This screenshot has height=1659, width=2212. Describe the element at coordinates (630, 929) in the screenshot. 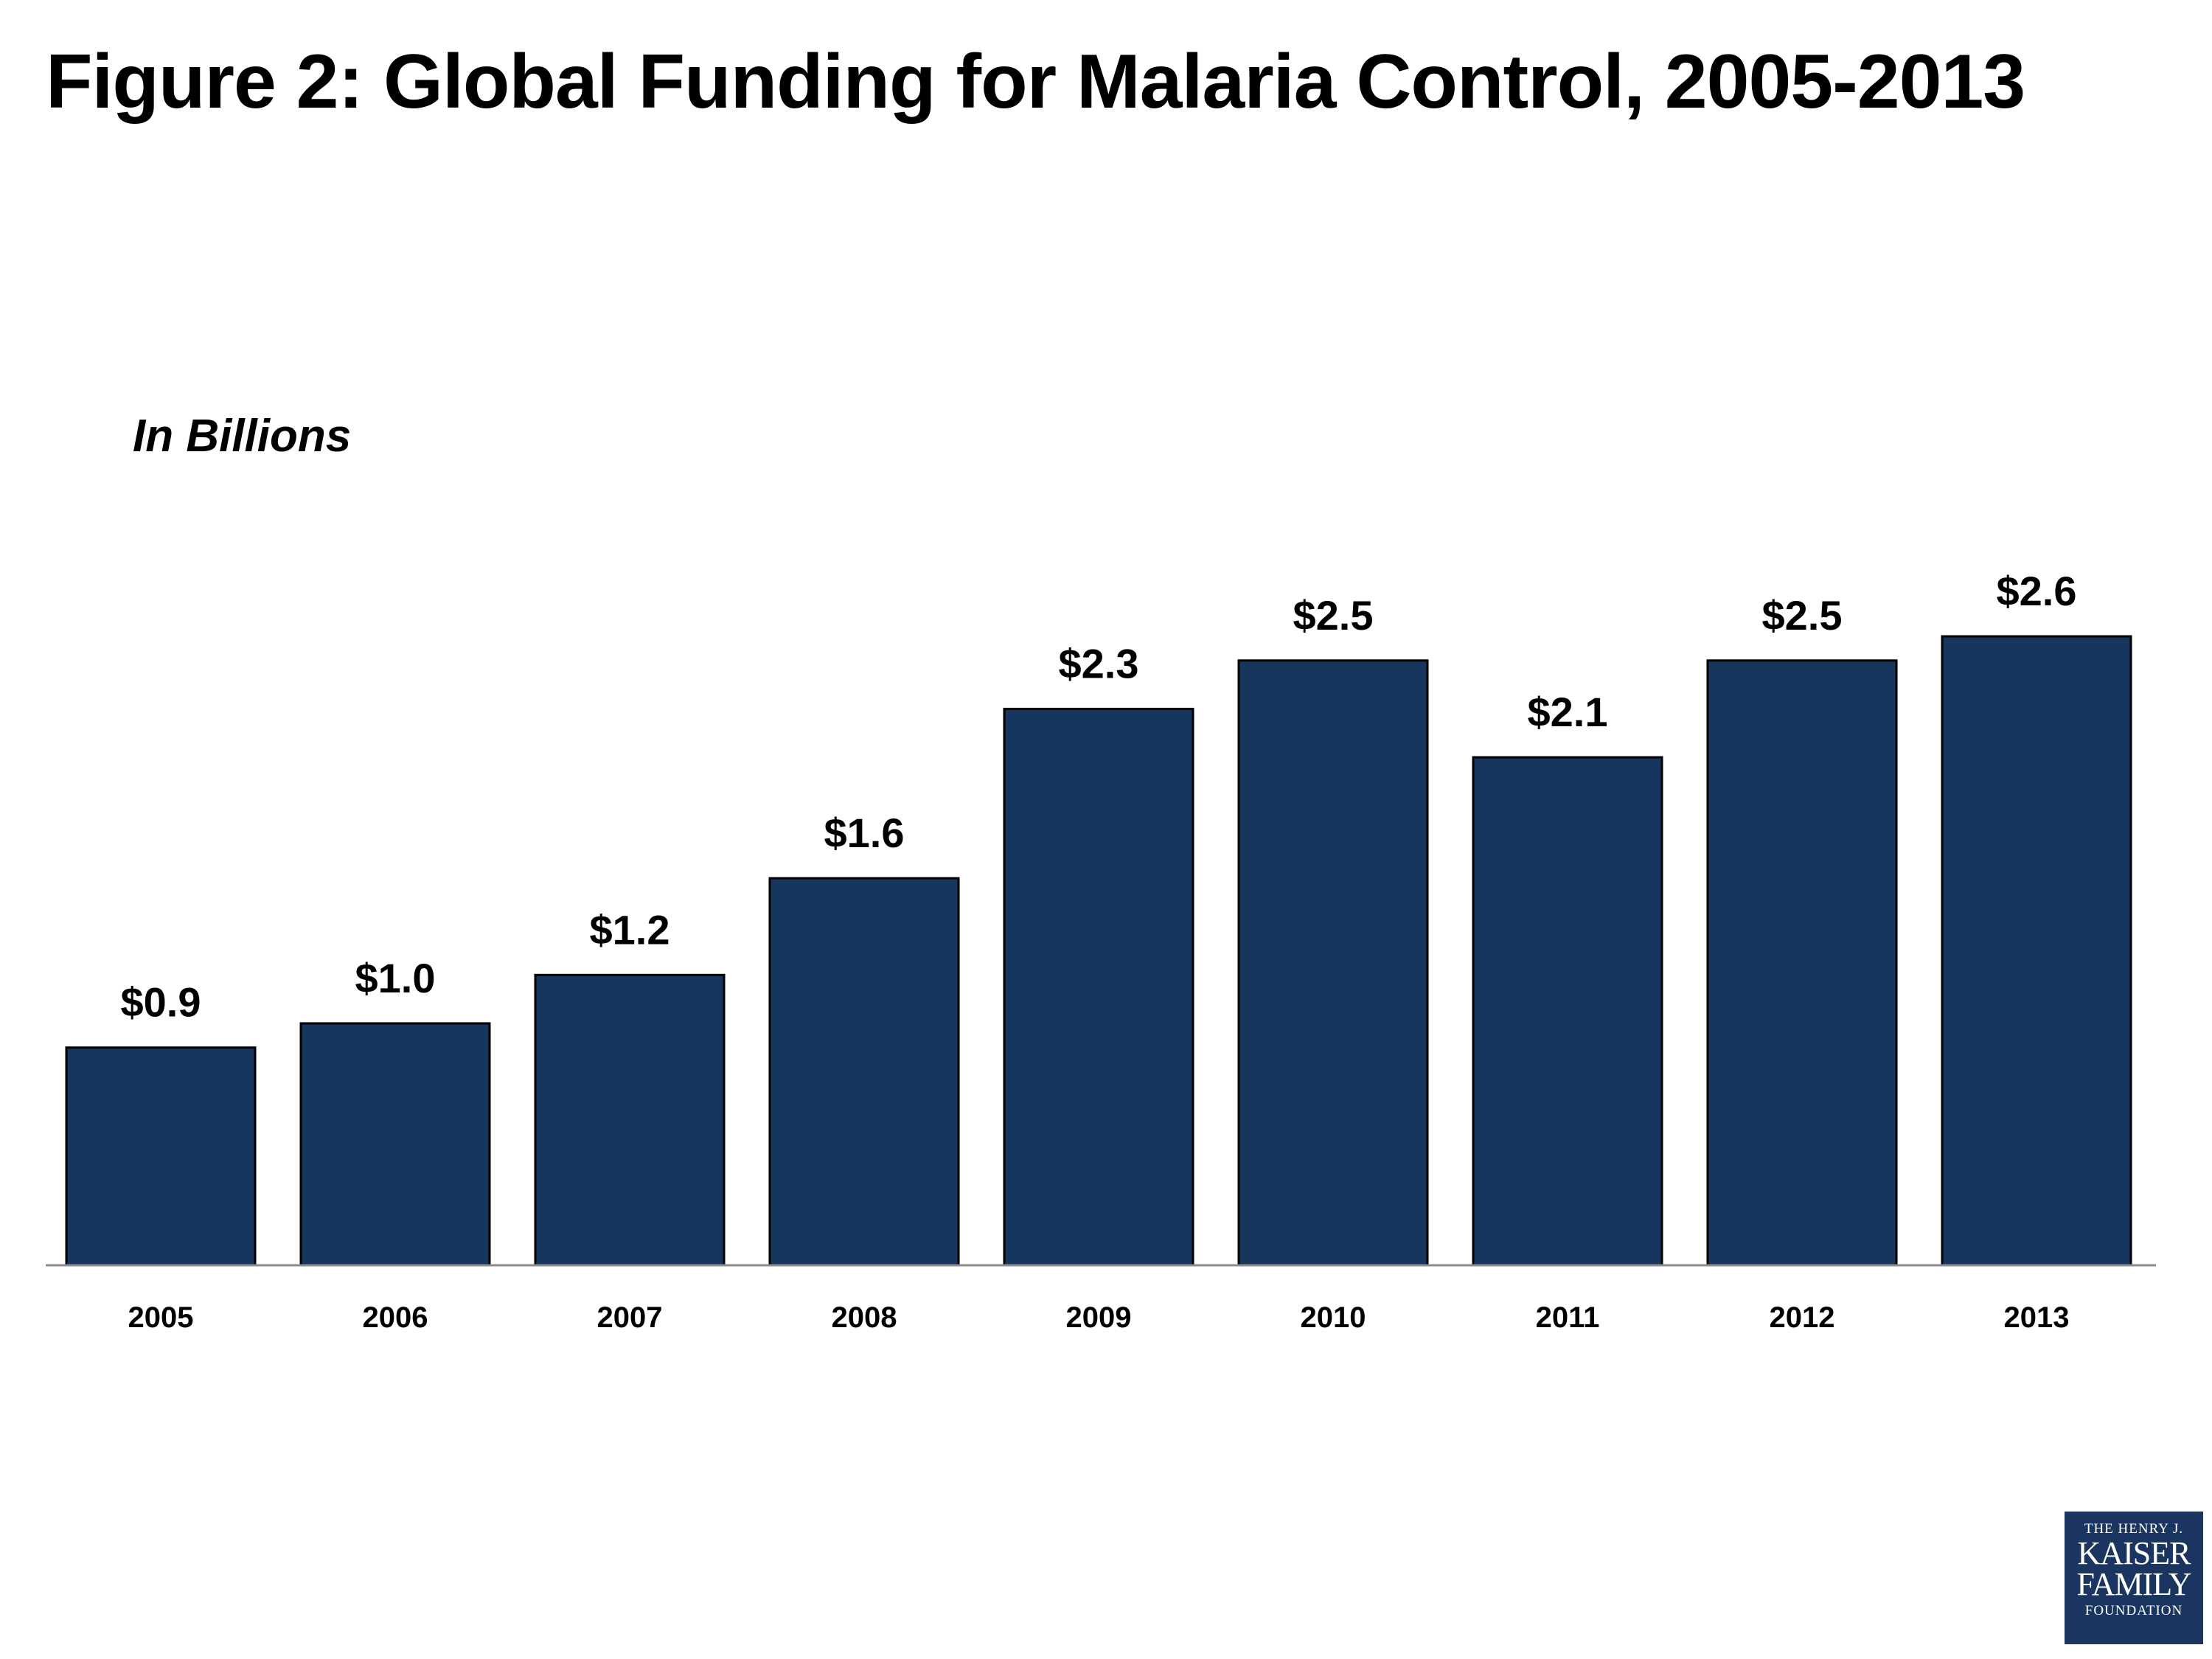

I see `data-label-2007: $1.2` at that location.